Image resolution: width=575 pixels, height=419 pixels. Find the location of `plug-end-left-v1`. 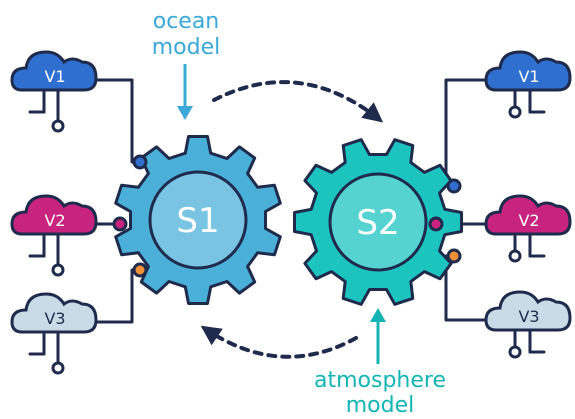

plug-end-left-v1 is located at coordinates (58, 126).